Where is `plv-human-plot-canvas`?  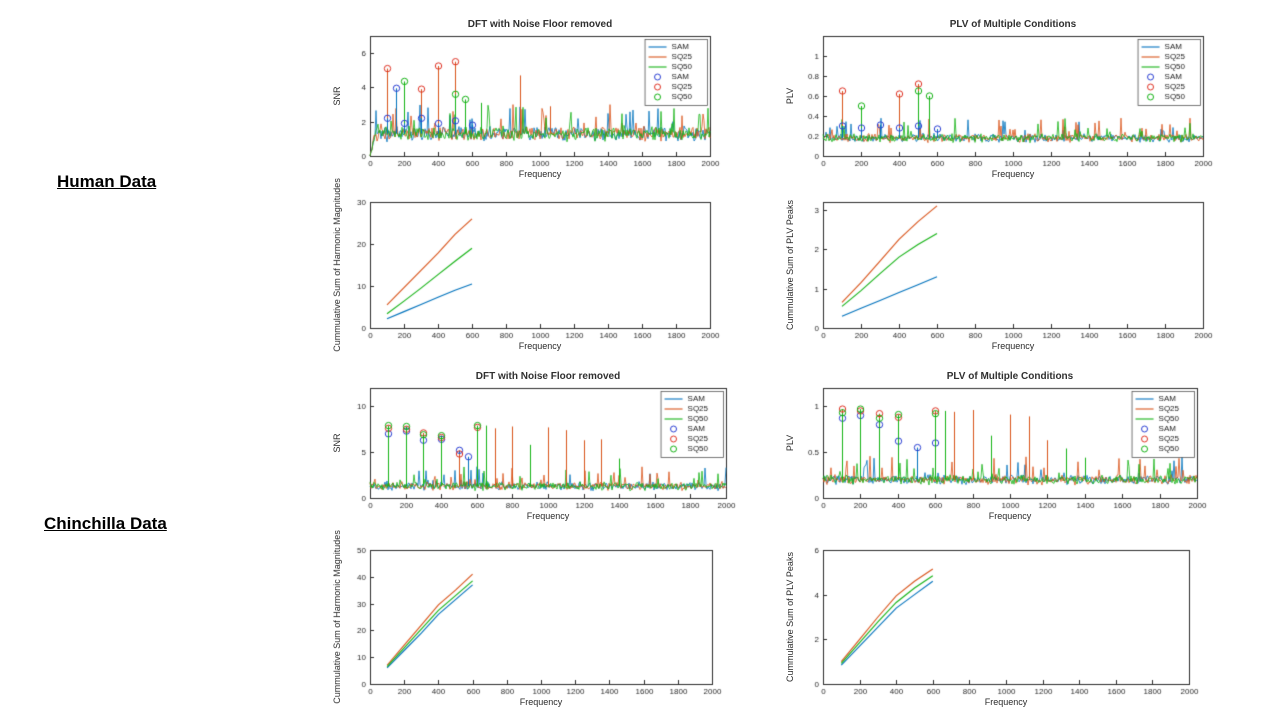 plv-human-plot-canvas is located at coordinates (1000, 100).